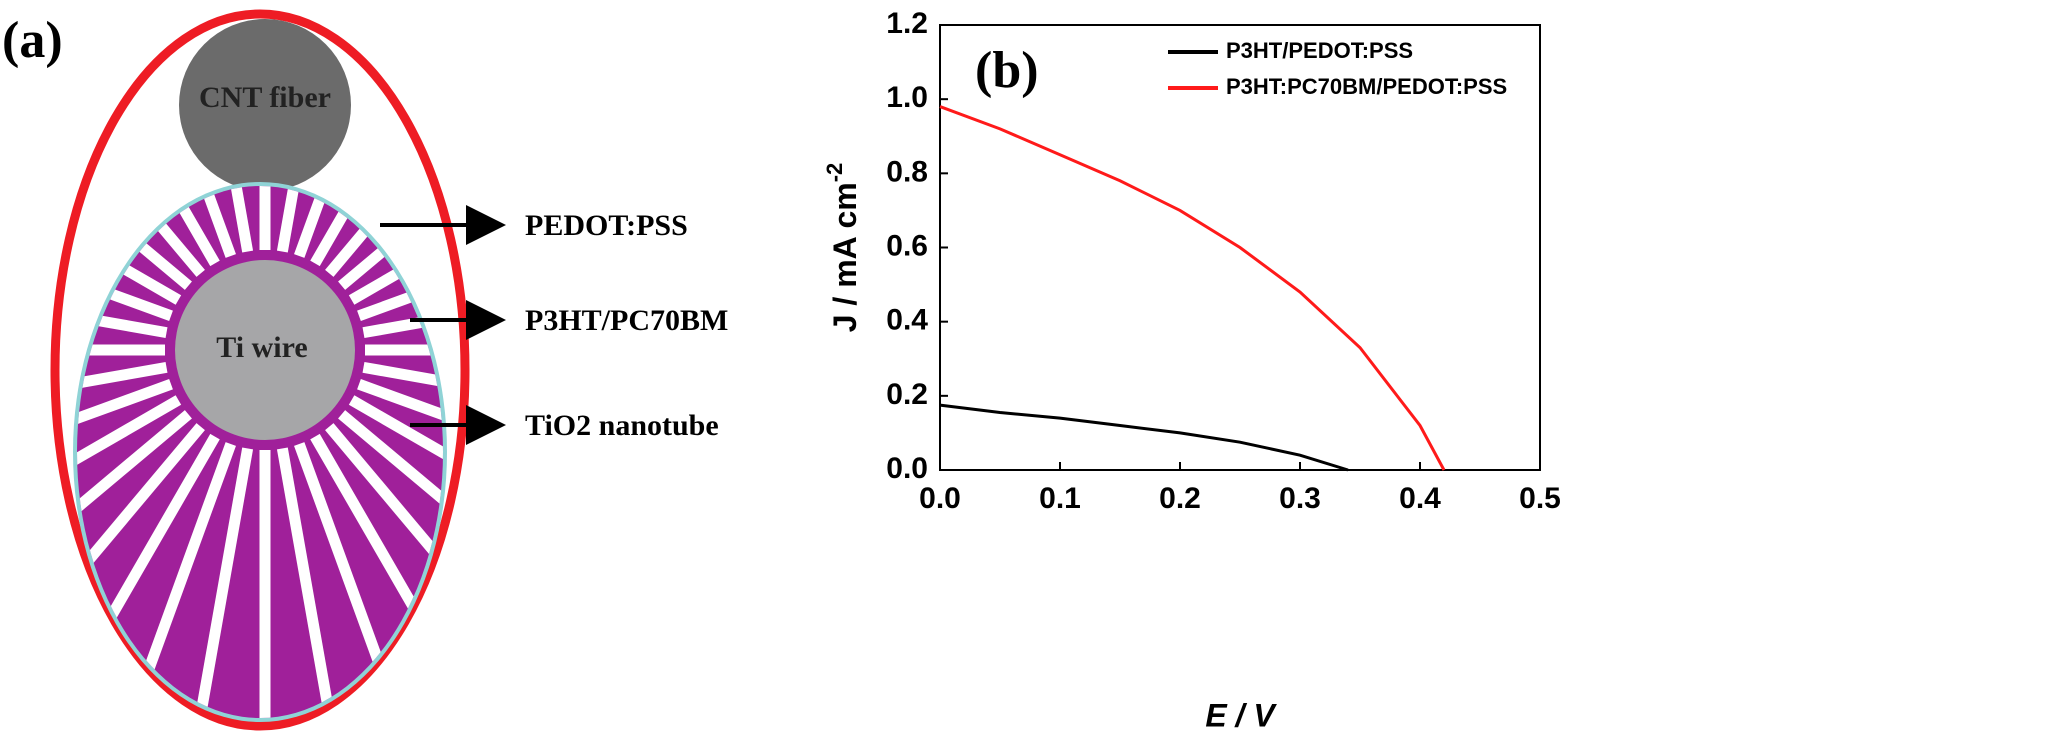  I want to click on x-axis-label: E / V, so click(1241, 715).